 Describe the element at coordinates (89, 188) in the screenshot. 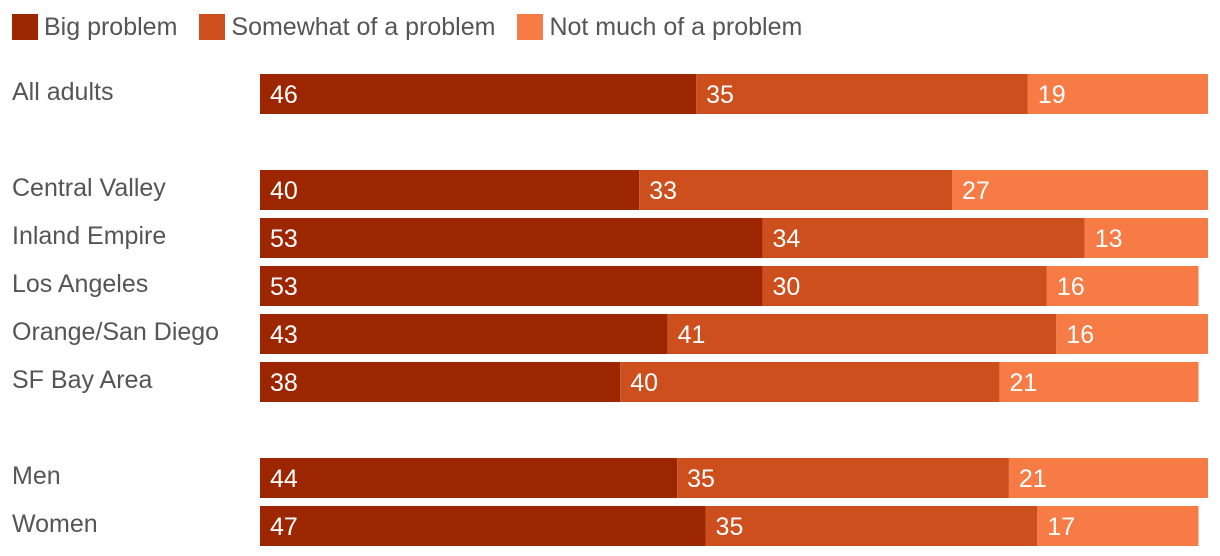

I see `row-label-central-valley: Central Valley` at that location.